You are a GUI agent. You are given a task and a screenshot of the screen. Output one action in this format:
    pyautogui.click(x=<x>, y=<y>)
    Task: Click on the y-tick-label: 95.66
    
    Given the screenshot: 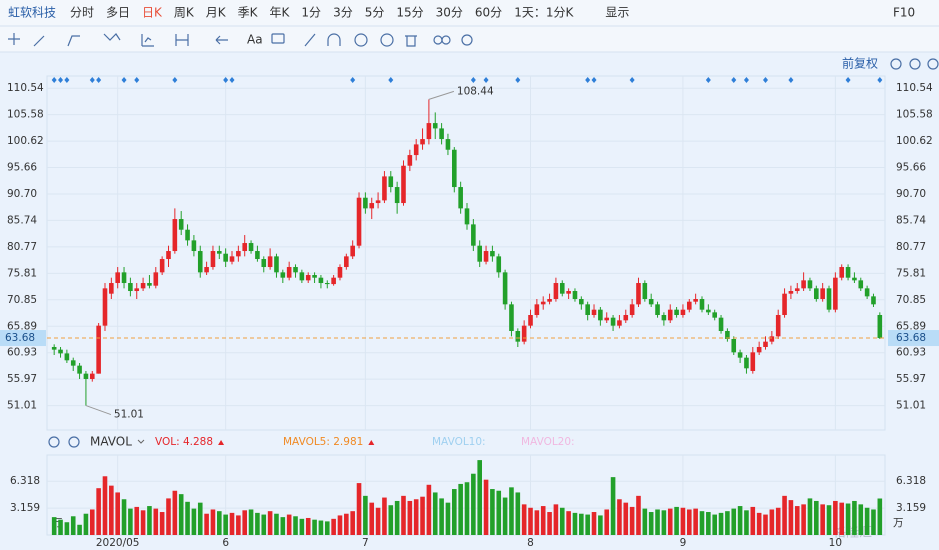 What is the action you would take?
    pyautogui.click(x=911, y=168)
    